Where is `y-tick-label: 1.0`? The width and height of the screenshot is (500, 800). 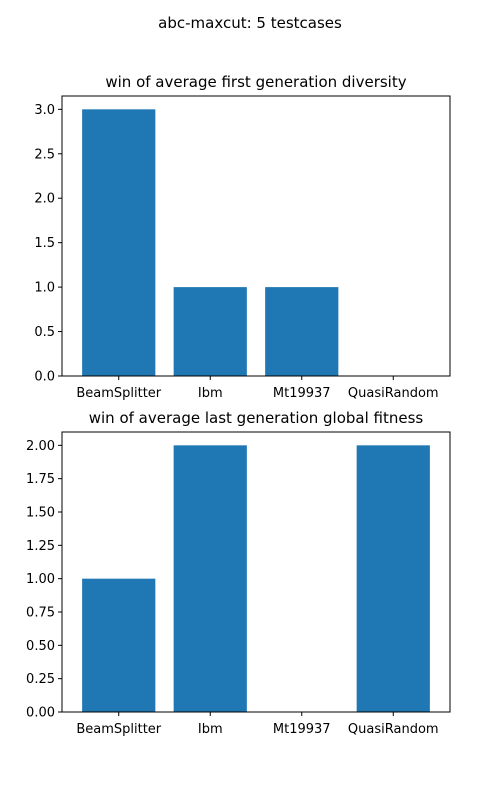 y-tick-label: 1.0 is located at coordinates (44, 288).